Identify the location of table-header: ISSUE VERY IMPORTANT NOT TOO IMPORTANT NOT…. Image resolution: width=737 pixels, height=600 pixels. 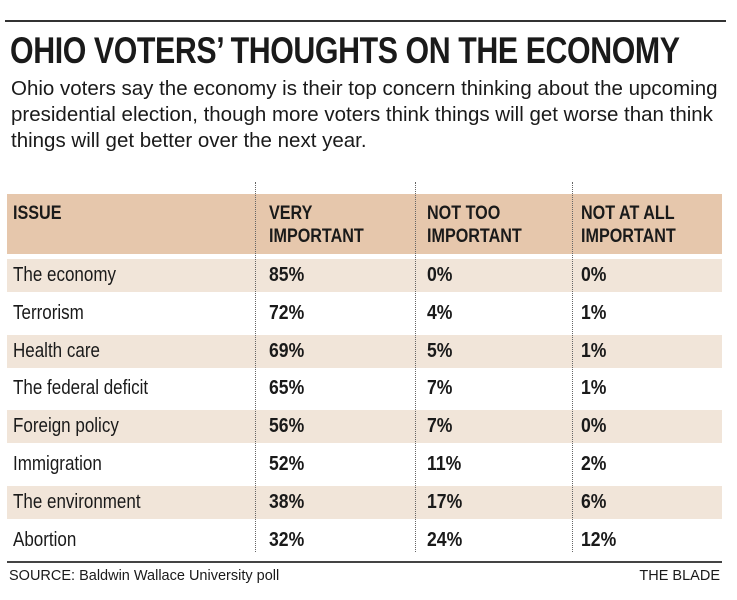
(364, 224).